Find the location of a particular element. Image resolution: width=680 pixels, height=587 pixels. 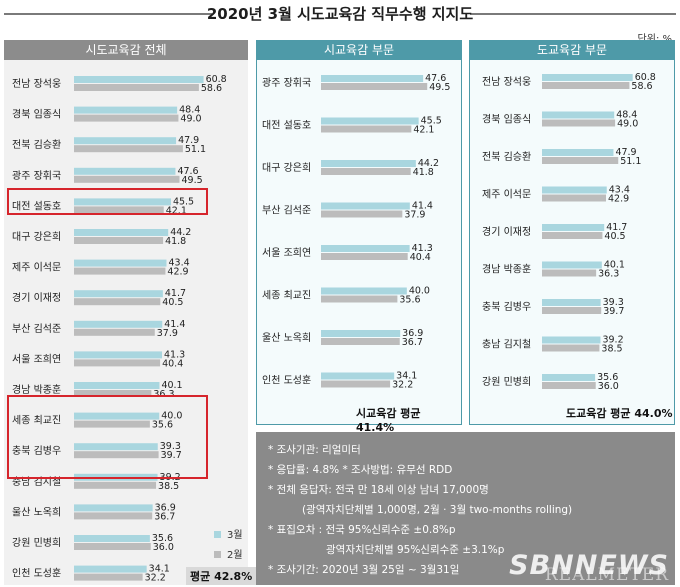

highlight-box-daejeon is located at coordinates (107, 201).